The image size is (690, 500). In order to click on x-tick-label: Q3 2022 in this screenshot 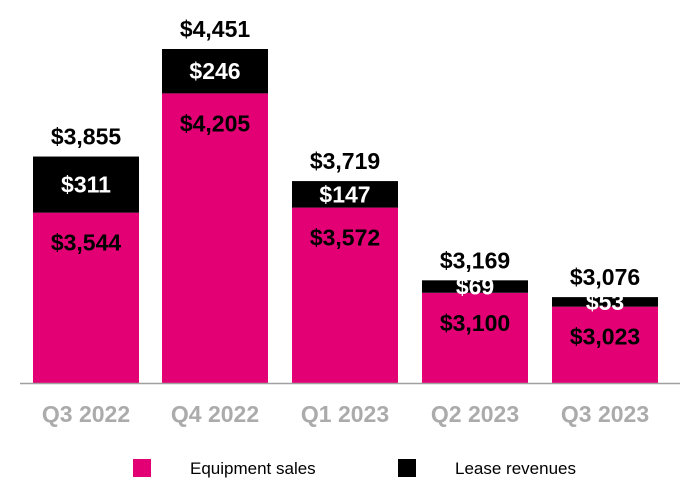, I will do `click(86, 414)`.